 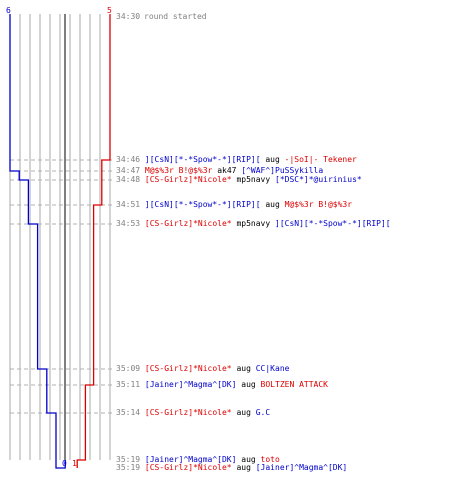 What do you see at coordinates (272, 368) in the screenshot?
I see `victim-name: CC|Kane` at bounding box center [272, 368].